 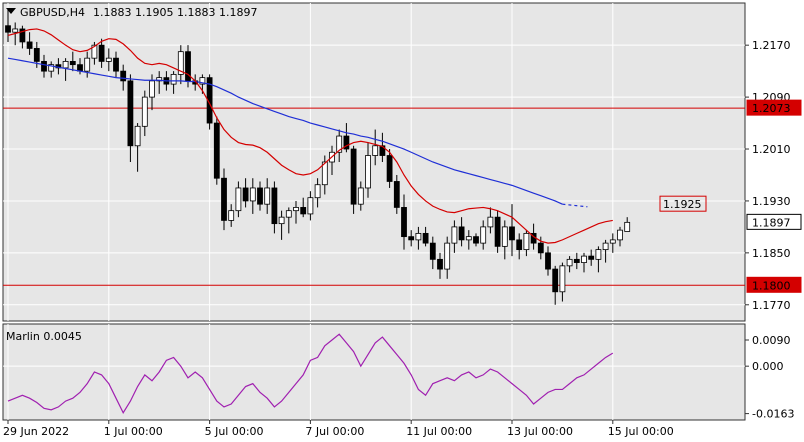 What do you see at coordinates (36, 431) in the screenshot?
I see `time-tick-label: 29 Jun 2022` at bounding box center [36, 431].